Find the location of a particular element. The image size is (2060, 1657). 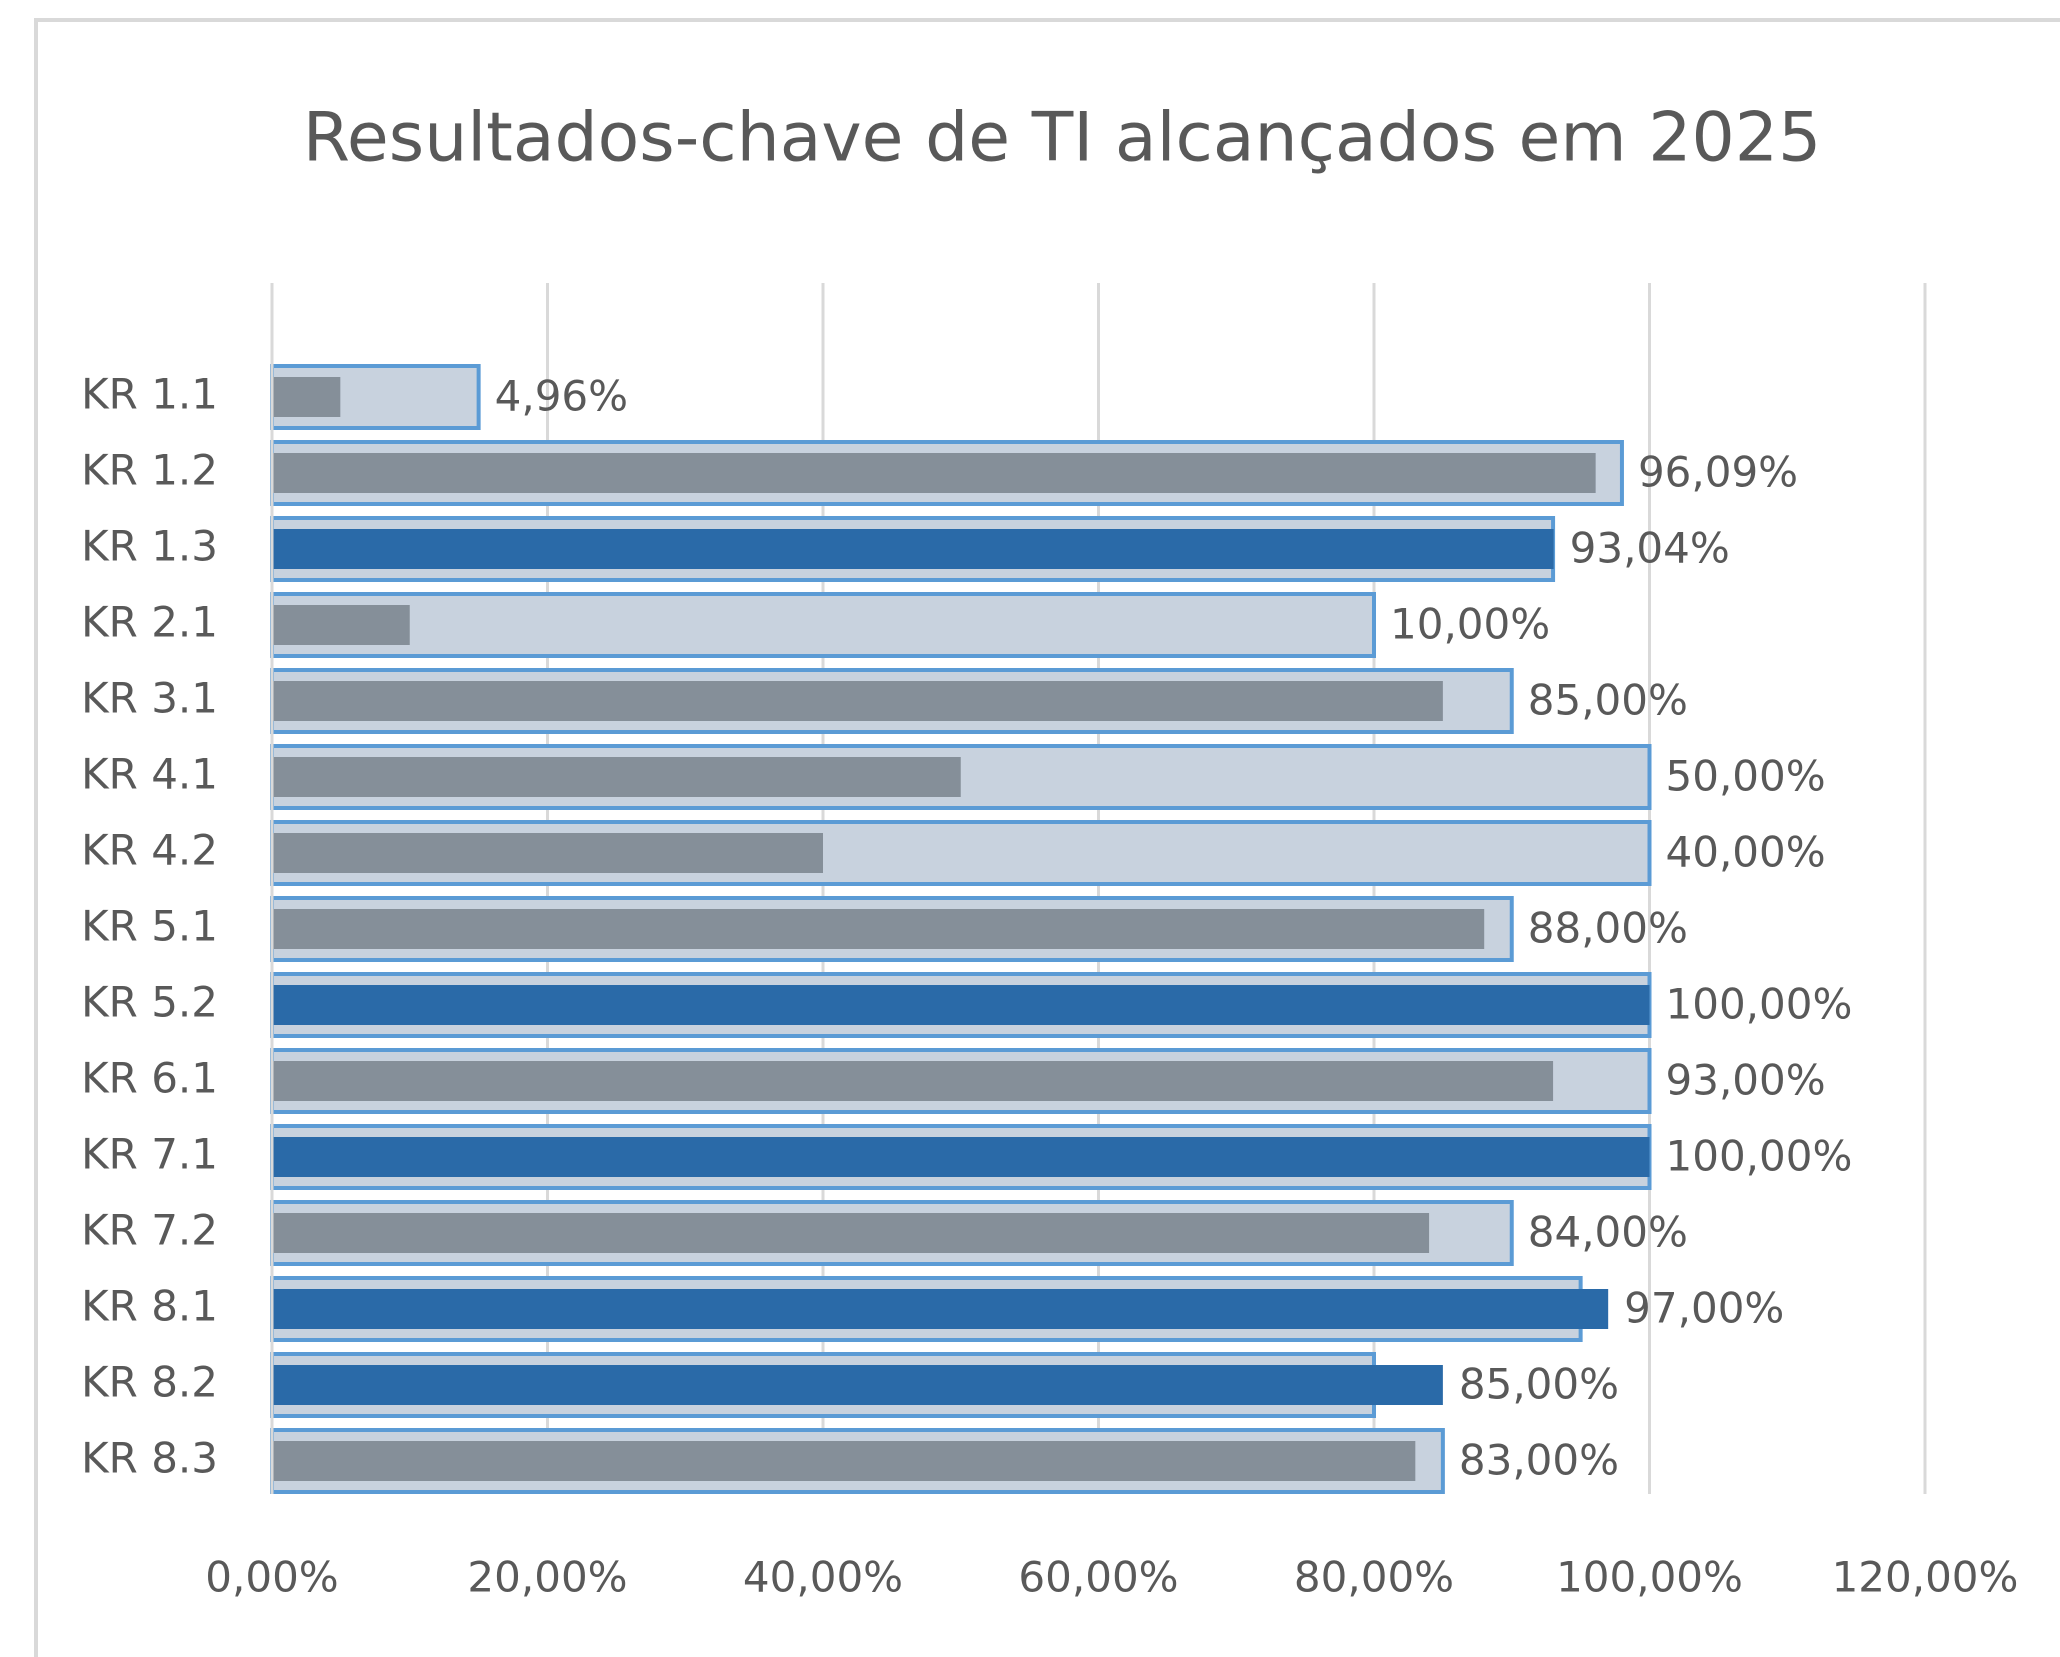

data-label: 84,00% is located at coordinates (1608, 1232).